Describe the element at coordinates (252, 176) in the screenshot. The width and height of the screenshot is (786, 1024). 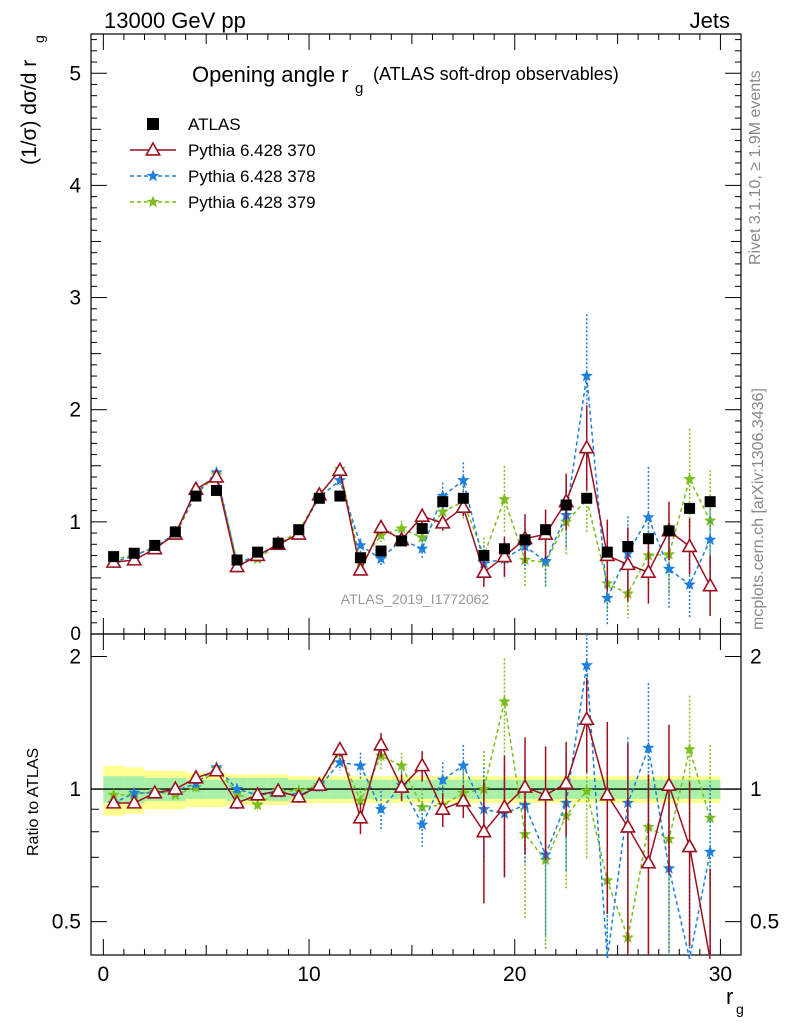
I see `legend-label: Pythia 6.428 378` at that location.